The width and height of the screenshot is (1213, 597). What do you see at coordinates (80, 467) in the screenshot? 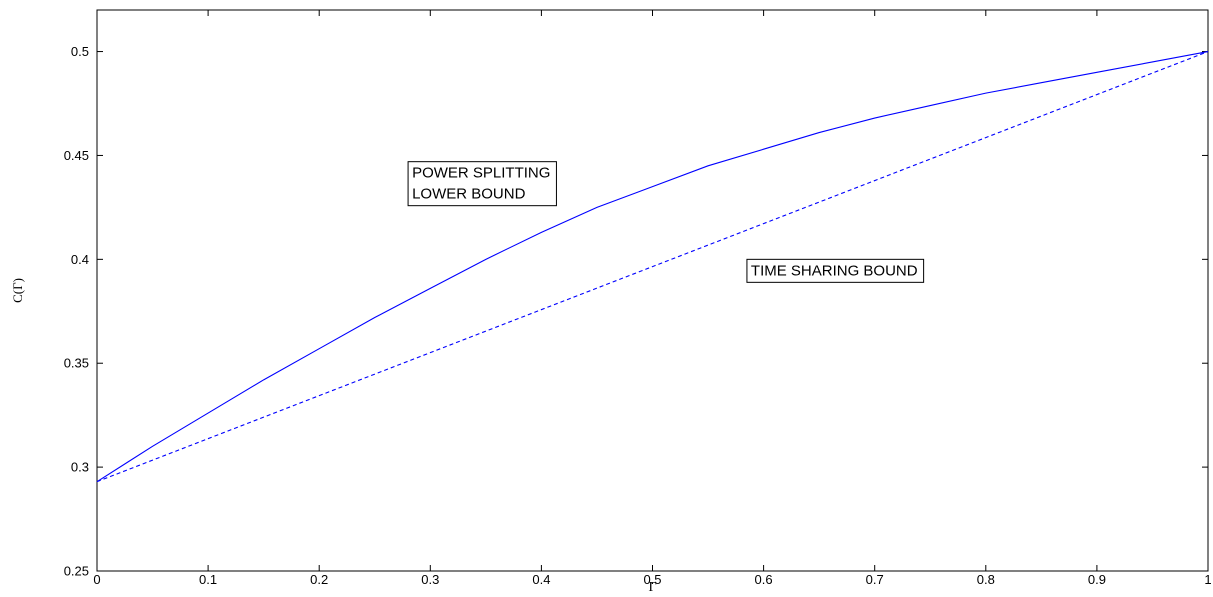
I see `y-tick-label: 0.3` at bounding box center [80, 467].